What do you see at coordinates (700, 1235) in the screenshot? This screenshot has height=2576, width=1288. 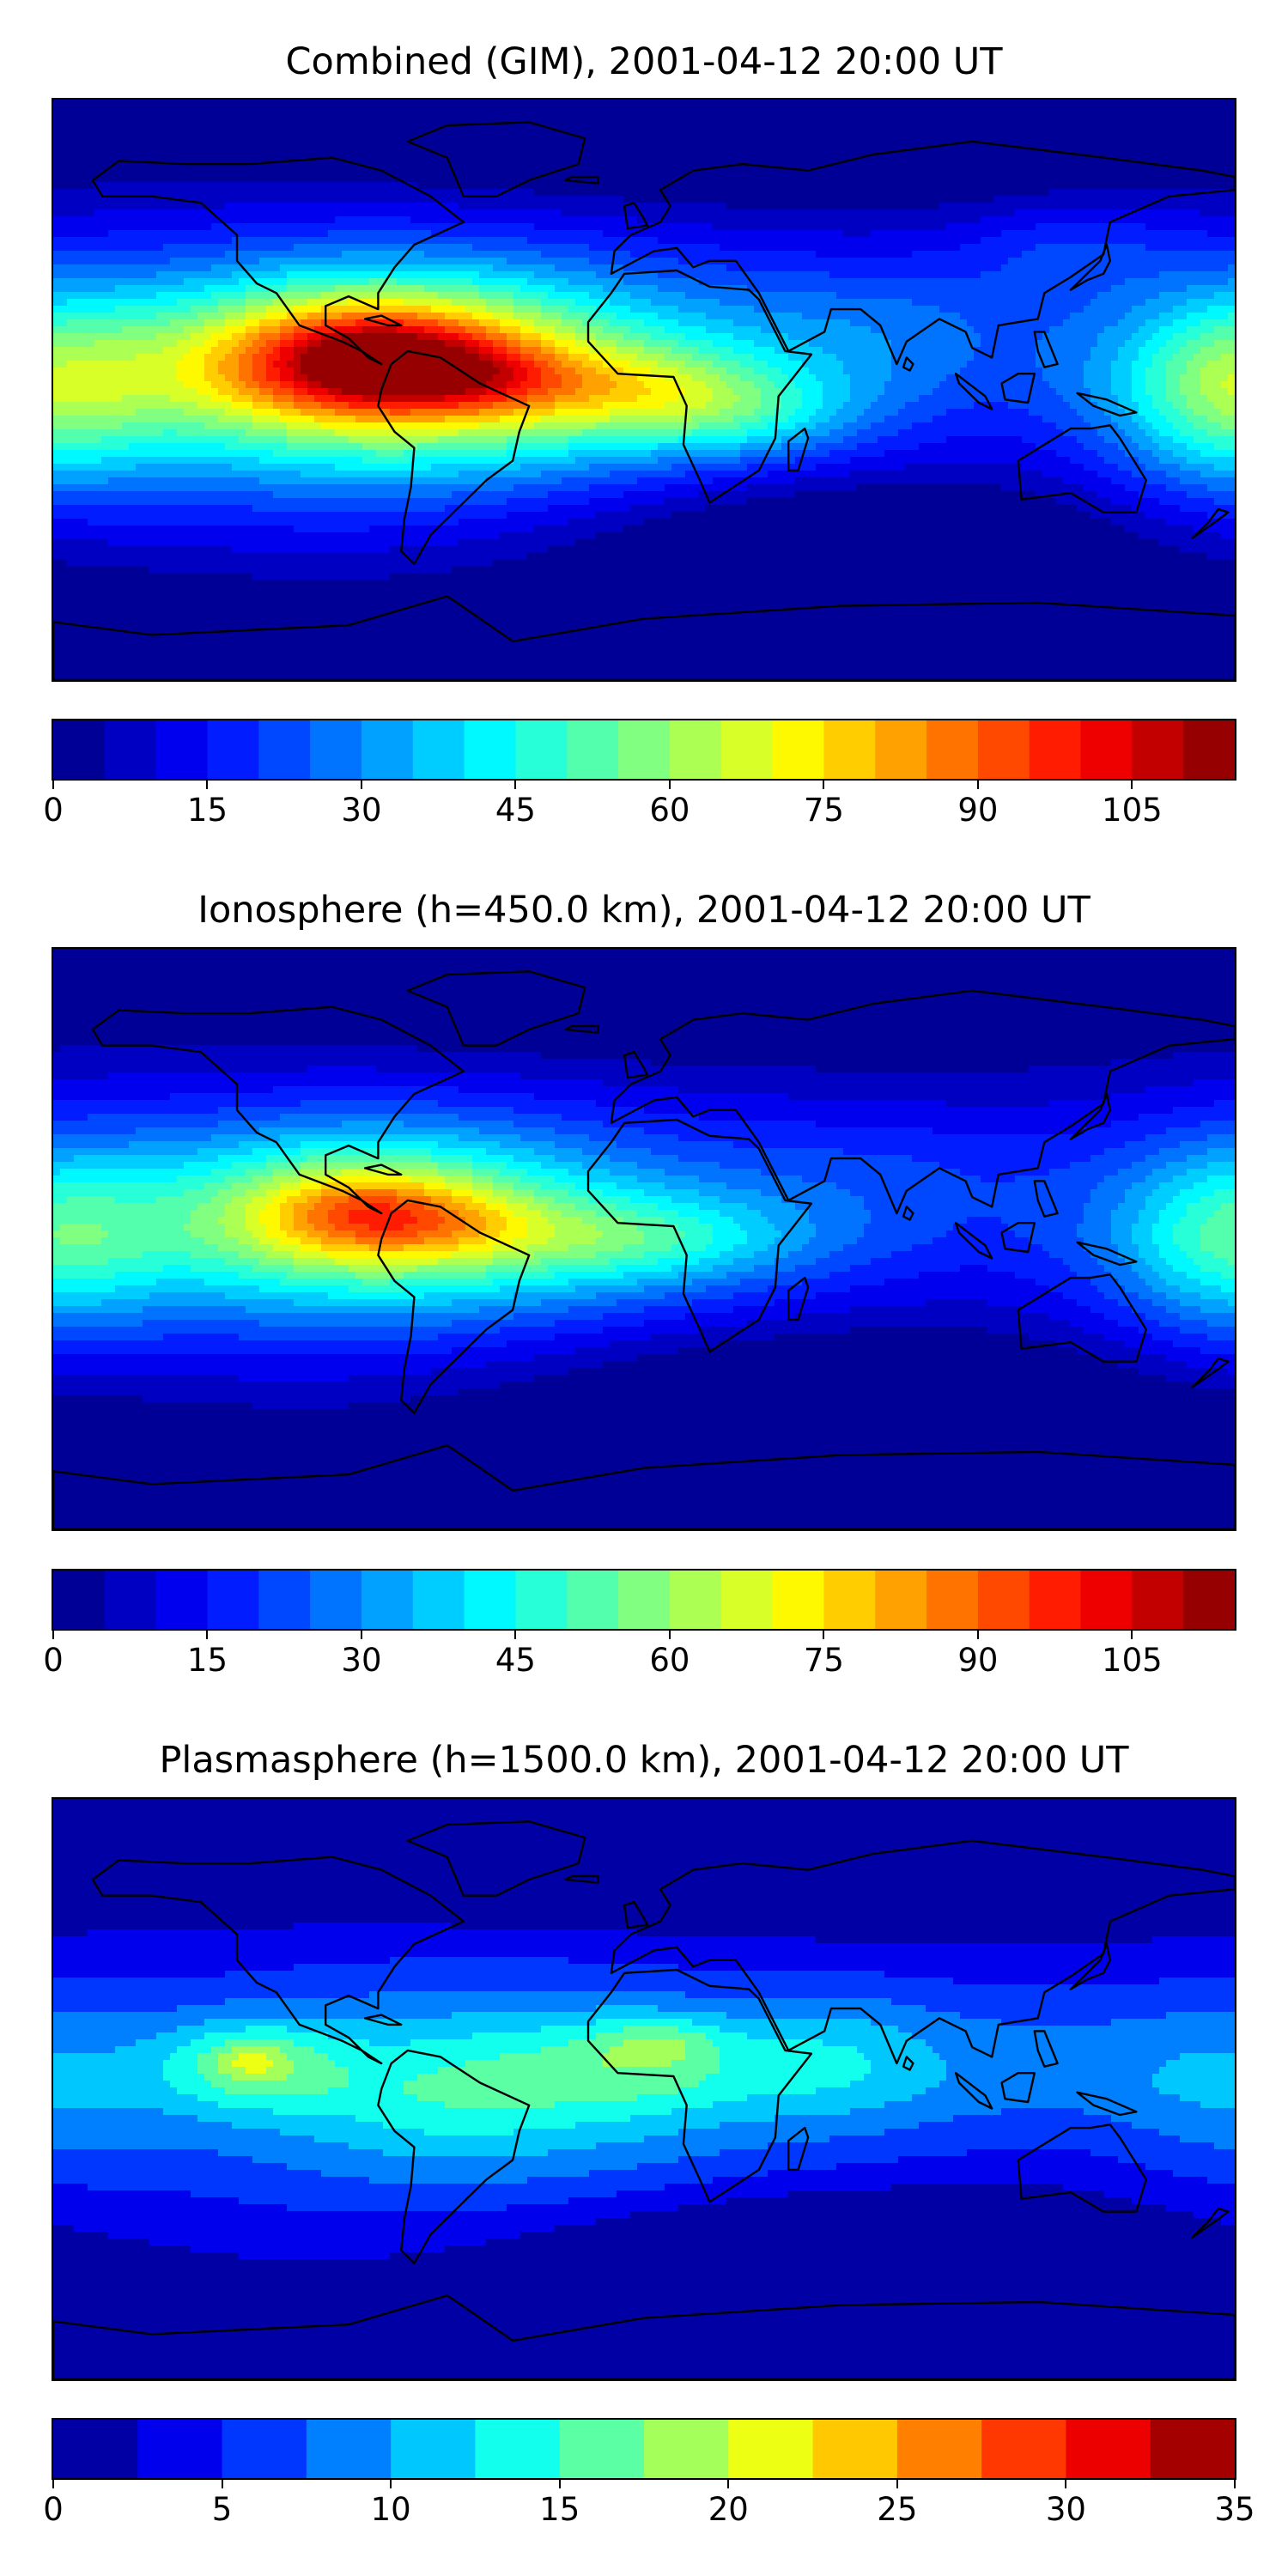 I see `coastline-africa` at bounding box center [700, 1235].